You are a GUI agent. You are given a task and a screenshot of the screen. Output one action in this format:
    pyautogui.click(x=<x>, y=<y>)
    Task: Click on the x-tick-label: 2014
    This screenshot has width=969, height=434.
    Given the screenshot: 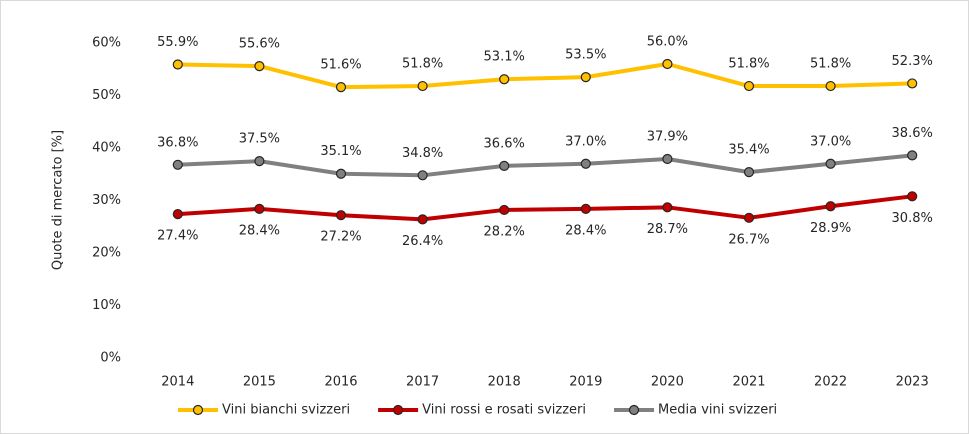 What is the action you would take?
    pyautogui.click(x=177, y=382)
    